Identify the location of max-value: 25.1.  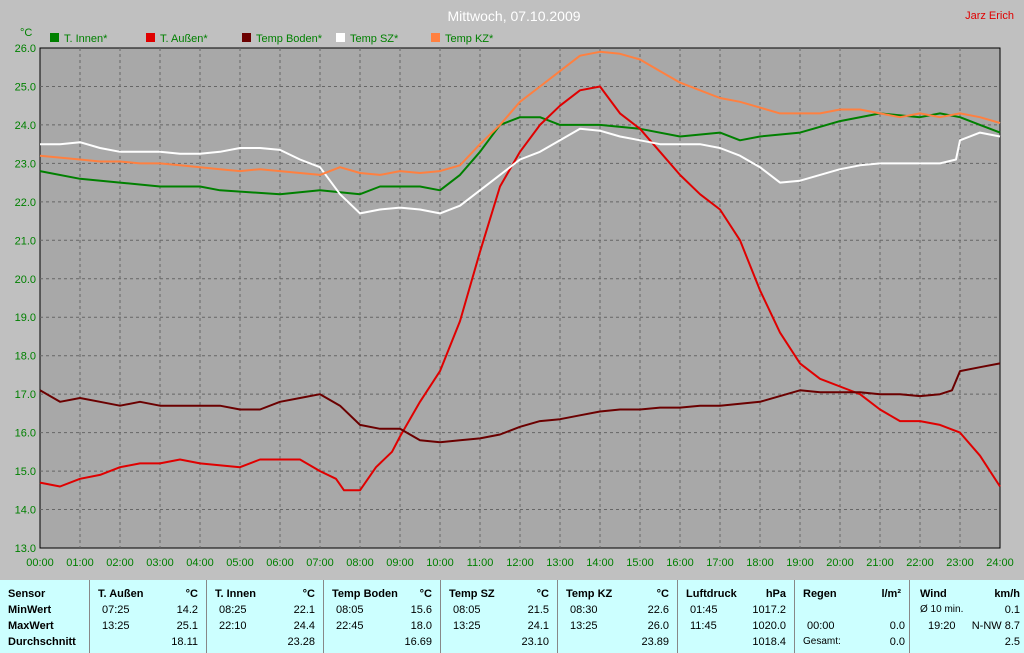
(187, 626).